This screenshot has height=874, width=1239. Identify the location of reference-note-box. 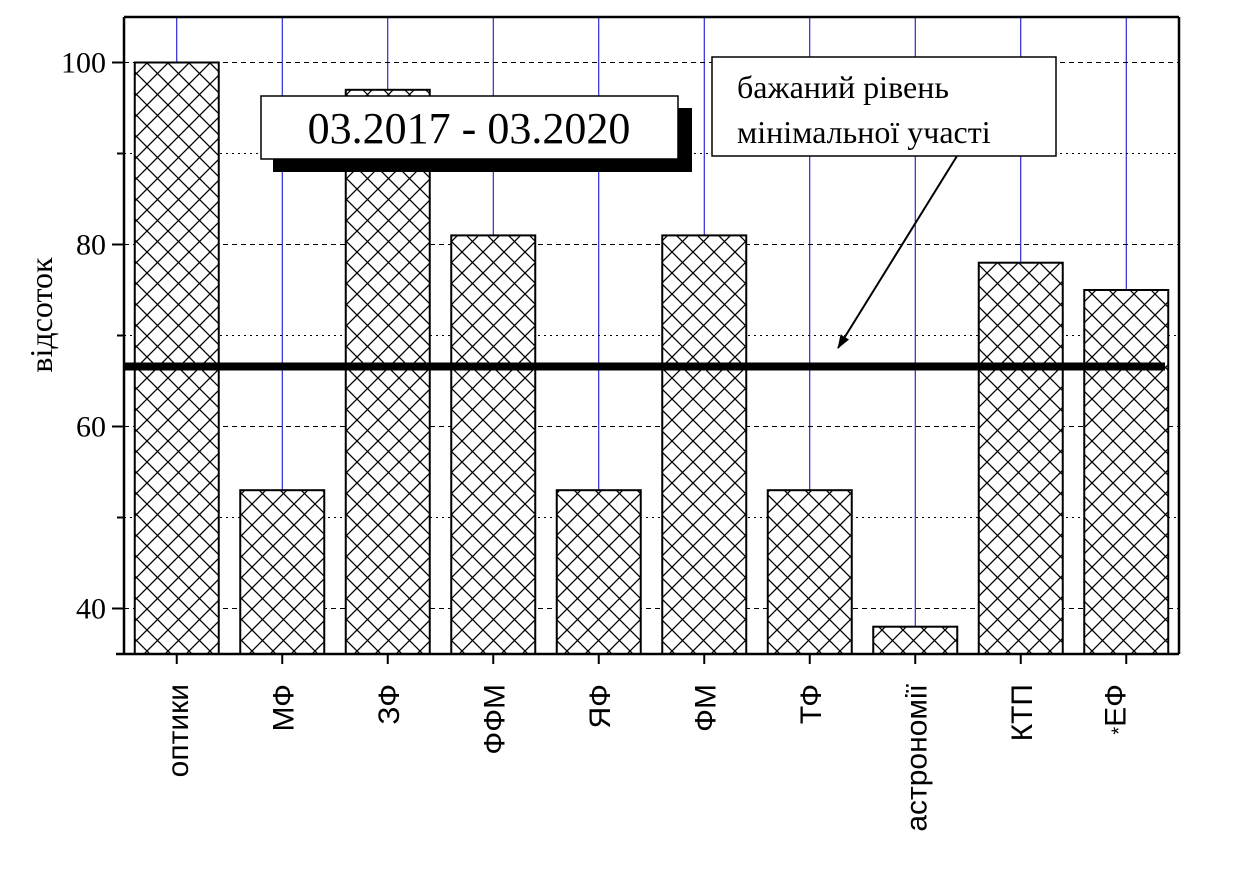
(884, 106).